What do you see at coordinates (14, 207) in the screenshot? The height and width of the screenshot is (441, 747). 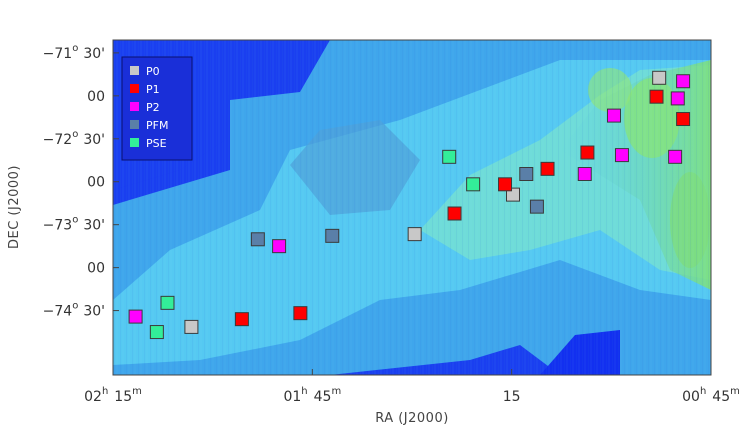 I see `y-axis-label: DEC (J2000)` at bounding box center [14, 207].